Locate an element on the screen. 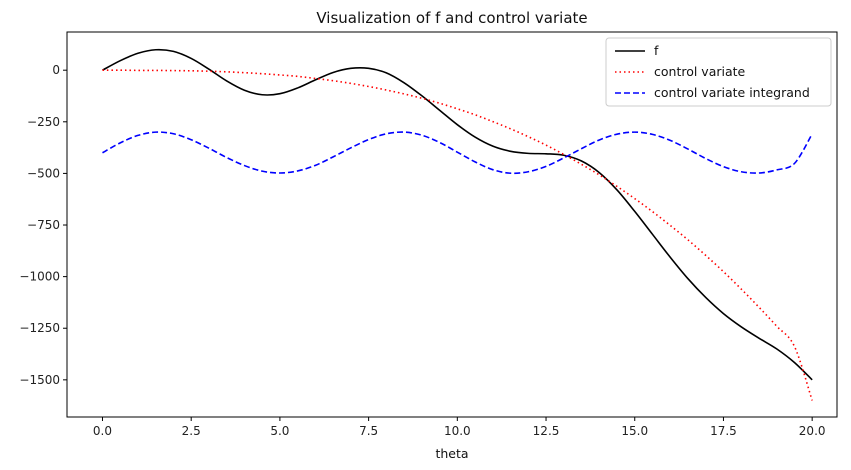 The height and width of the screenshot is (470, 851). legend-box is located at coordinates (718, 72).